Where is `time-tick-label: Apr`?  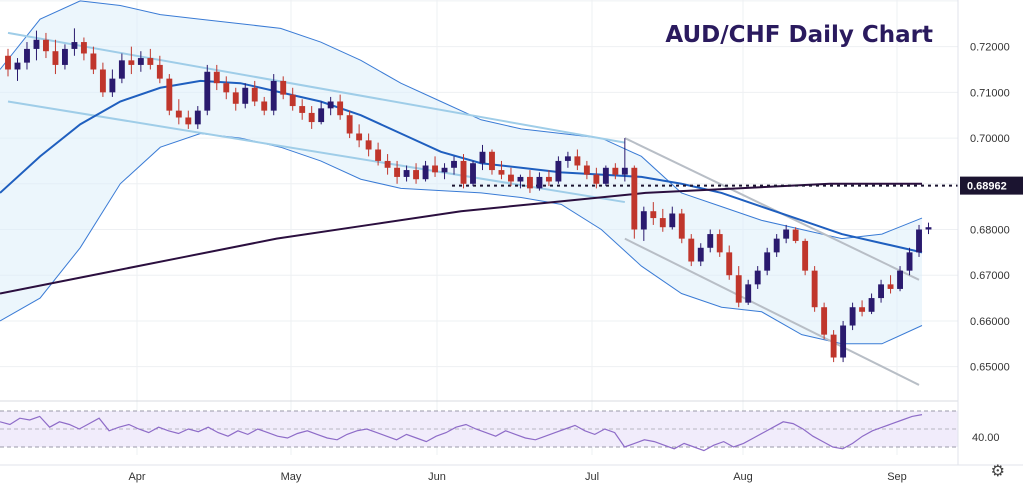 time-tick-label: Apr is located at coordinates (136, 477).